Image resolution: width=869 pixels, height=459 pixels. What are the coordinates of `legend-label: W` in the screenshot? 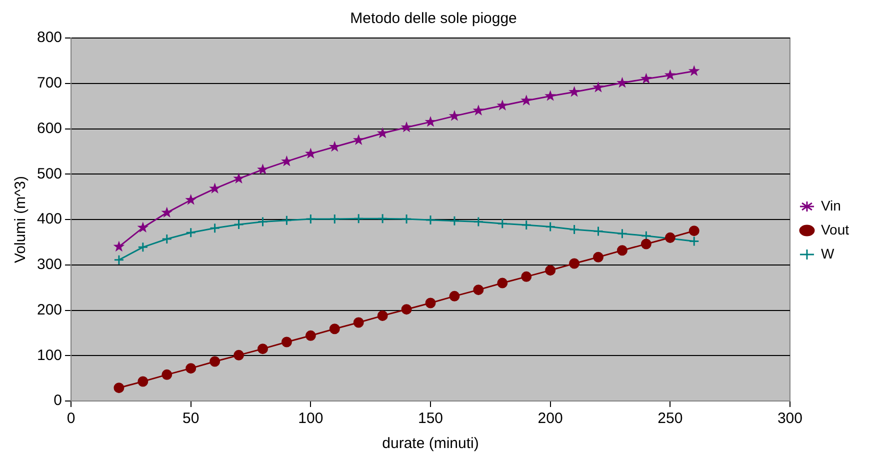 It's located at (827, 253).